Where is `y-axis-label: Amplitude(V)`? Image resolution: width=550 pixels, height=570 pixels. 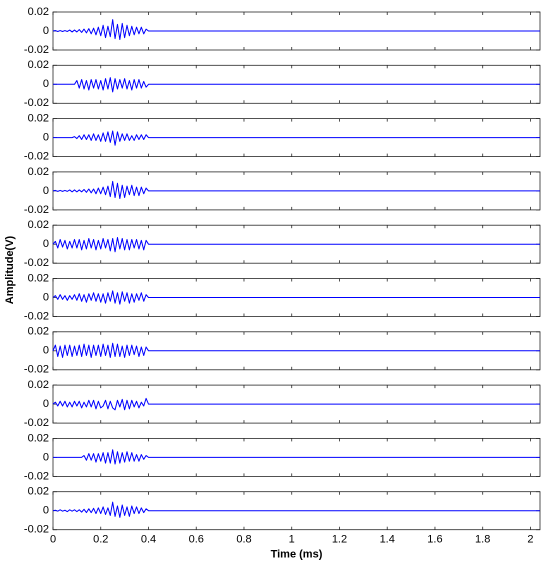 y-axis-label: Amplitude(V) is located at coordinates (10, 269).